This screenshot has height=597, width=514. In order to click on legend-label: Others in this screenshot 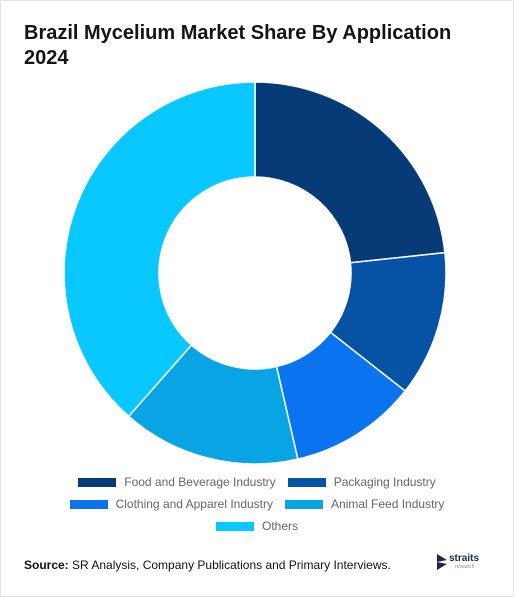, I will do `click(279, 526)`.